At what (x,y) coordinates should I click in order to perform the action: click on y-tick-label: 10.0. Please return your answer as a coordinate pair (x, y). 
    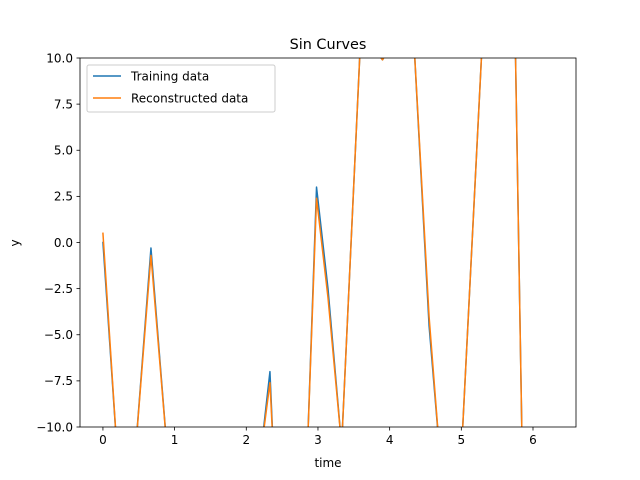
    Looking at the image, I should click on (59, 58).